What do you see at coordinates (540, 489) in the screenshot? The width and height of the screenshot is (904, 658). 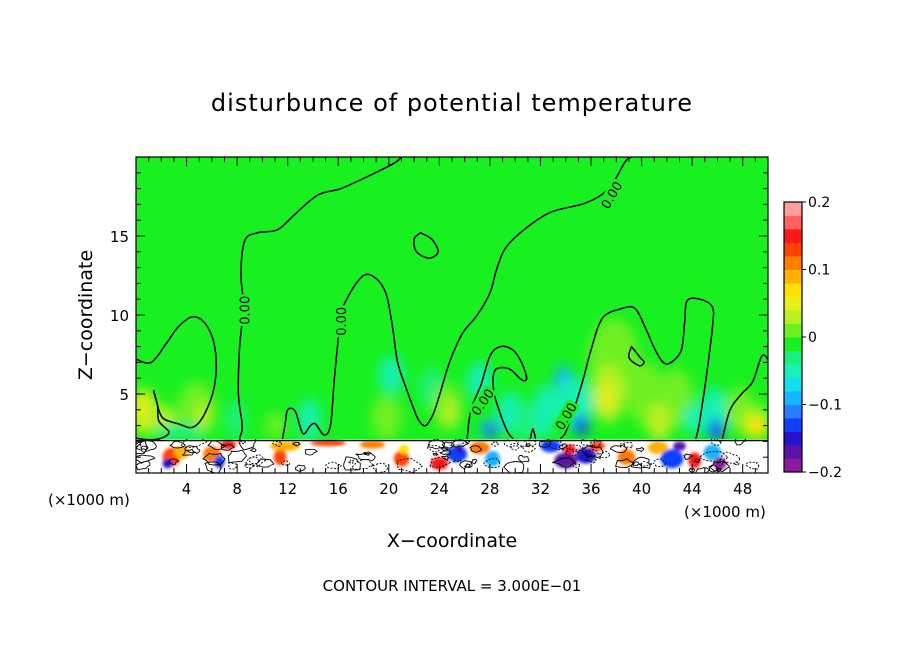 I see `x-tick-label: 32` at bounding box center [540, 489].